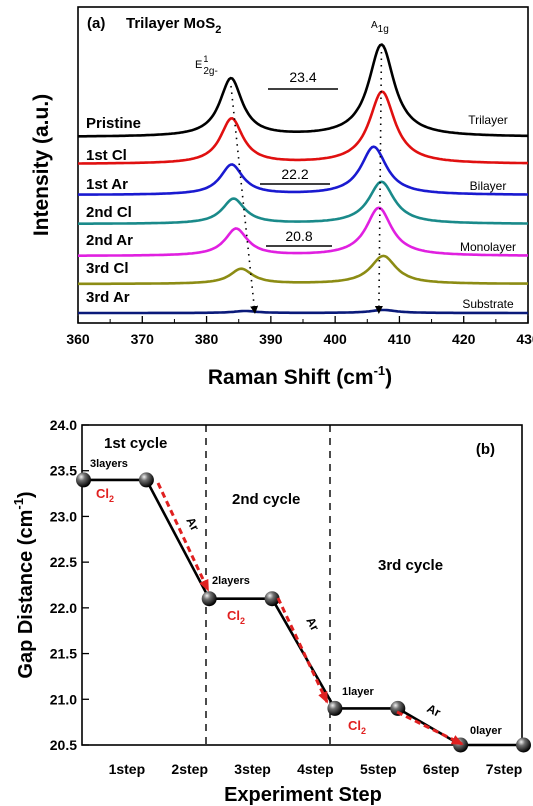  Describe the element at coordinates (312, 624) in the screenshot. I see `ar-label-2: Ar` at that location.